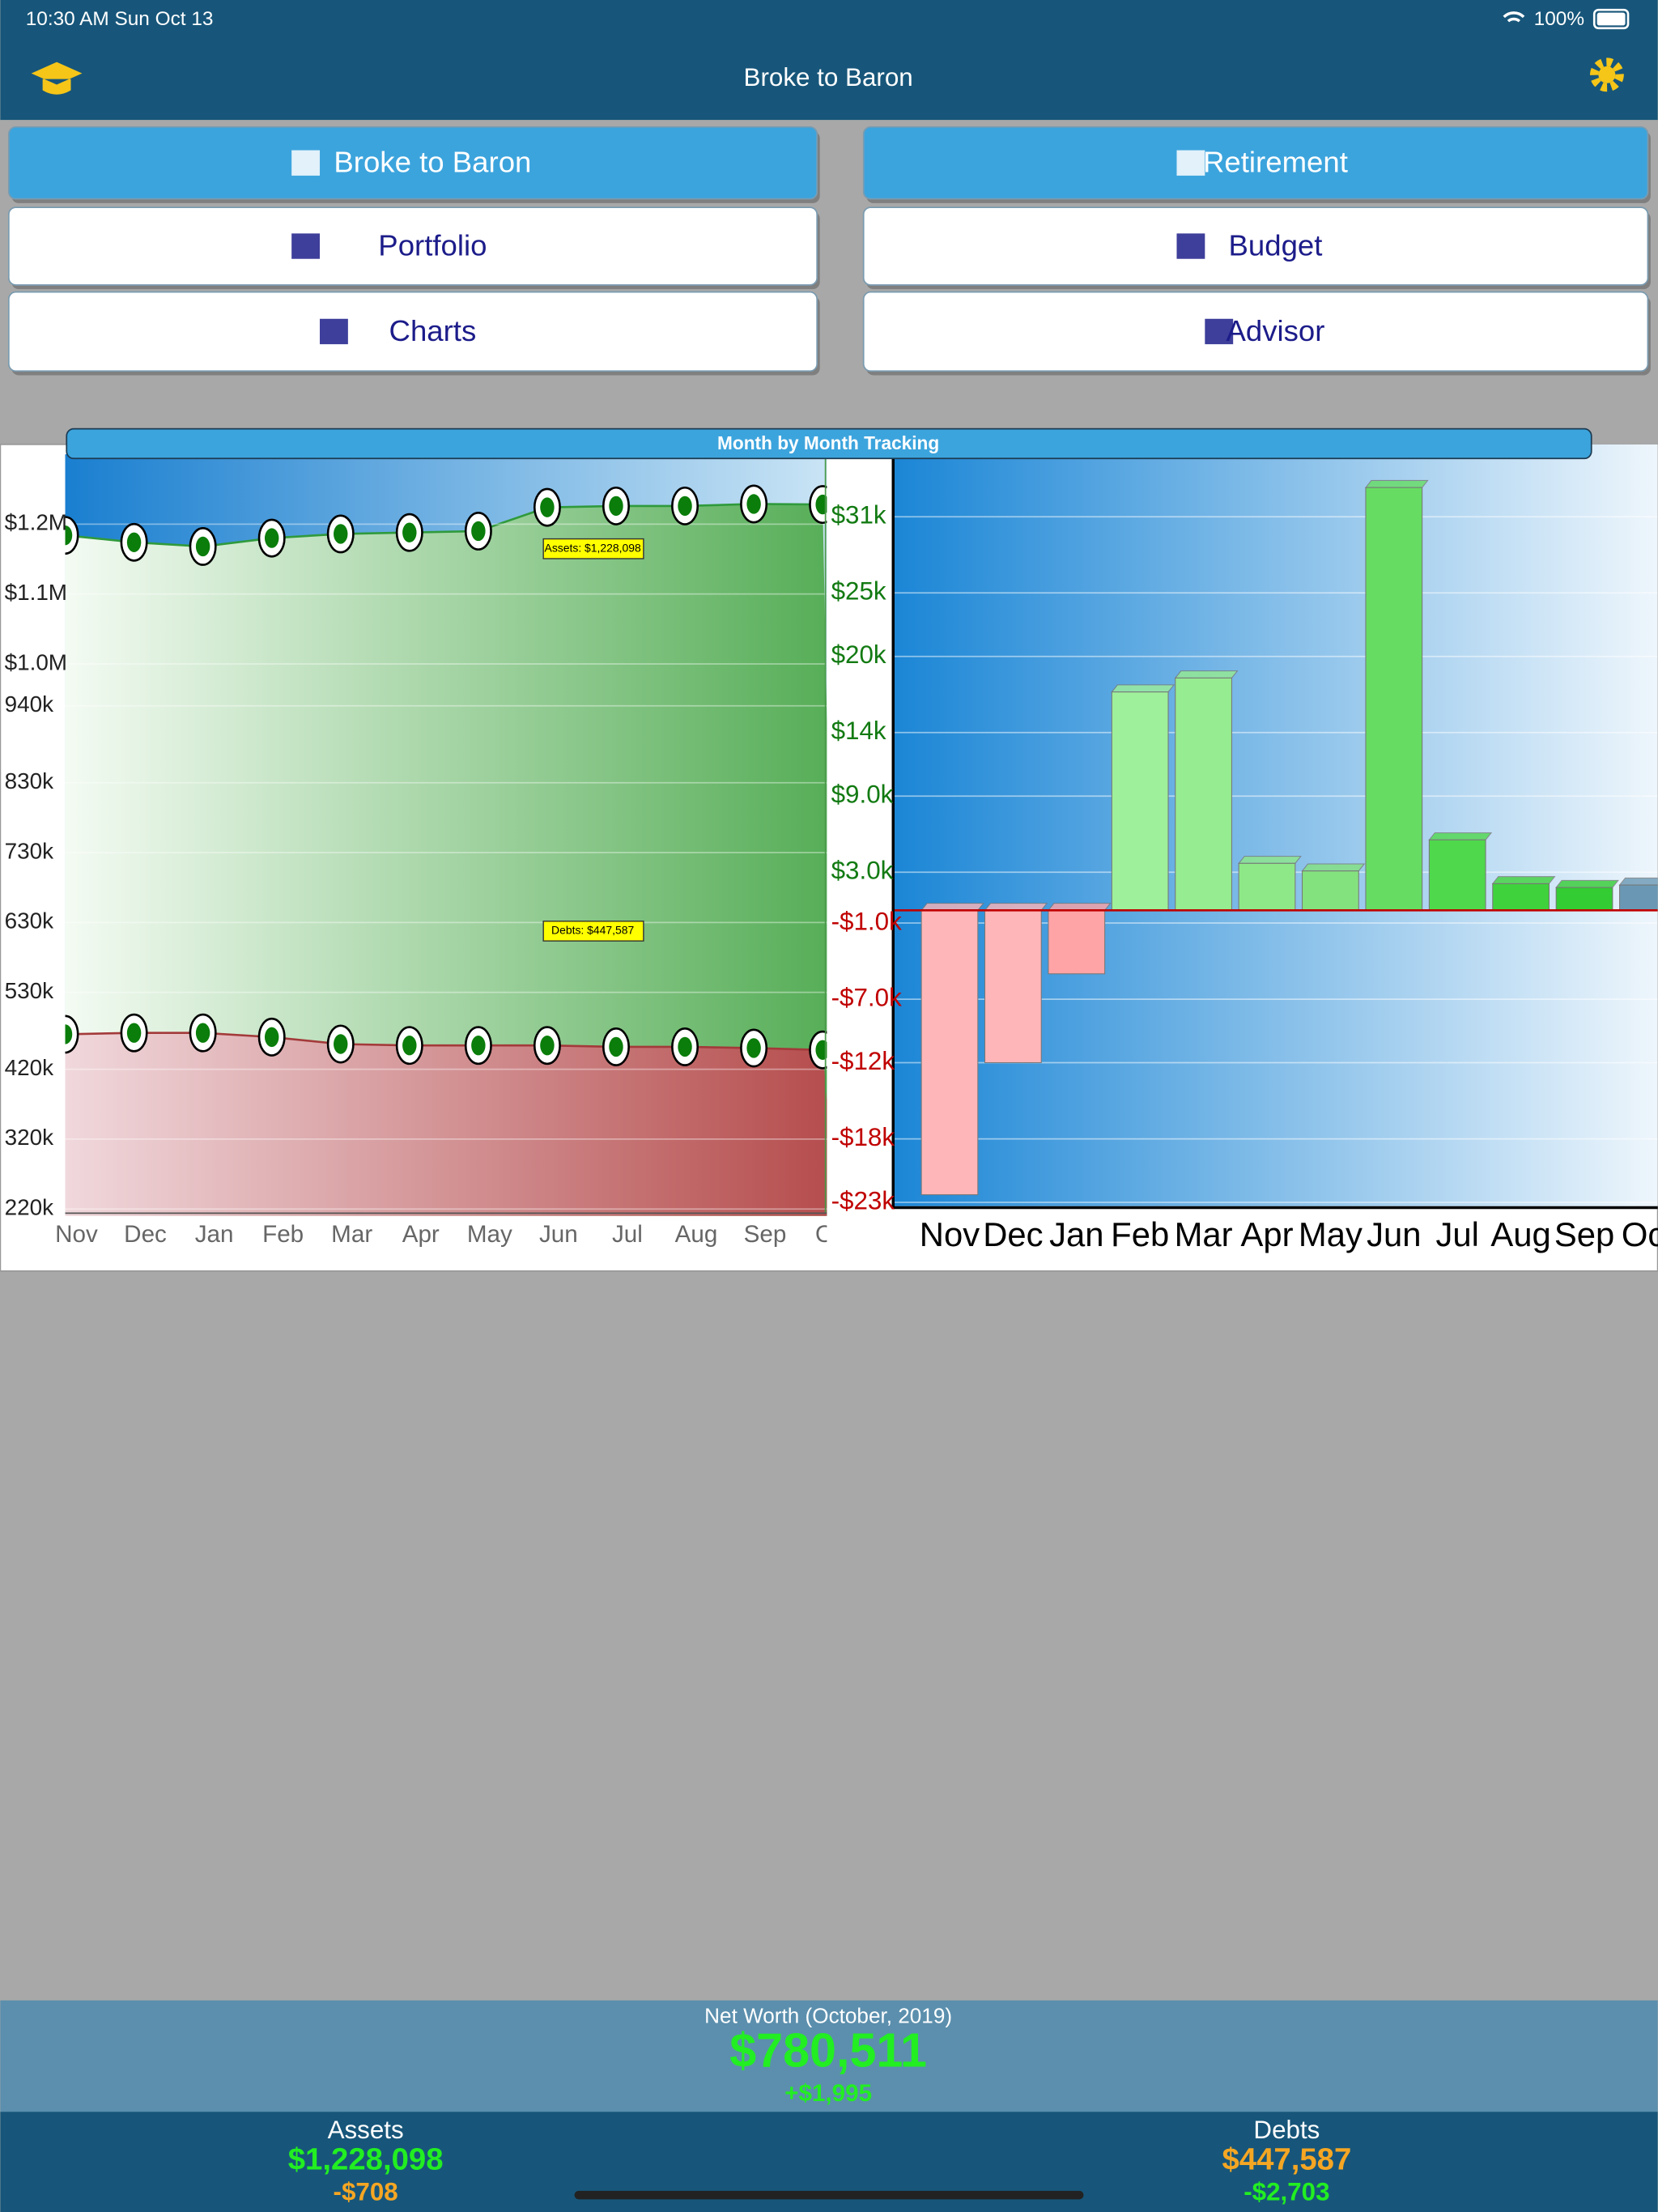  Describe the element at coordinates (1275, 162) in the screenshot. I see `menu-button-label: Retirement` at that location.